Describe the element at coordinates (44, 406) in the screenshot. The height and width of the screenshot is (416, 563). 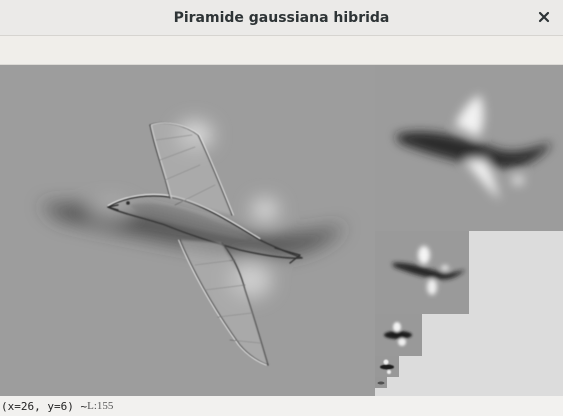
I see `cursor-coordinates: (x=26, y=6) ~` at that location.